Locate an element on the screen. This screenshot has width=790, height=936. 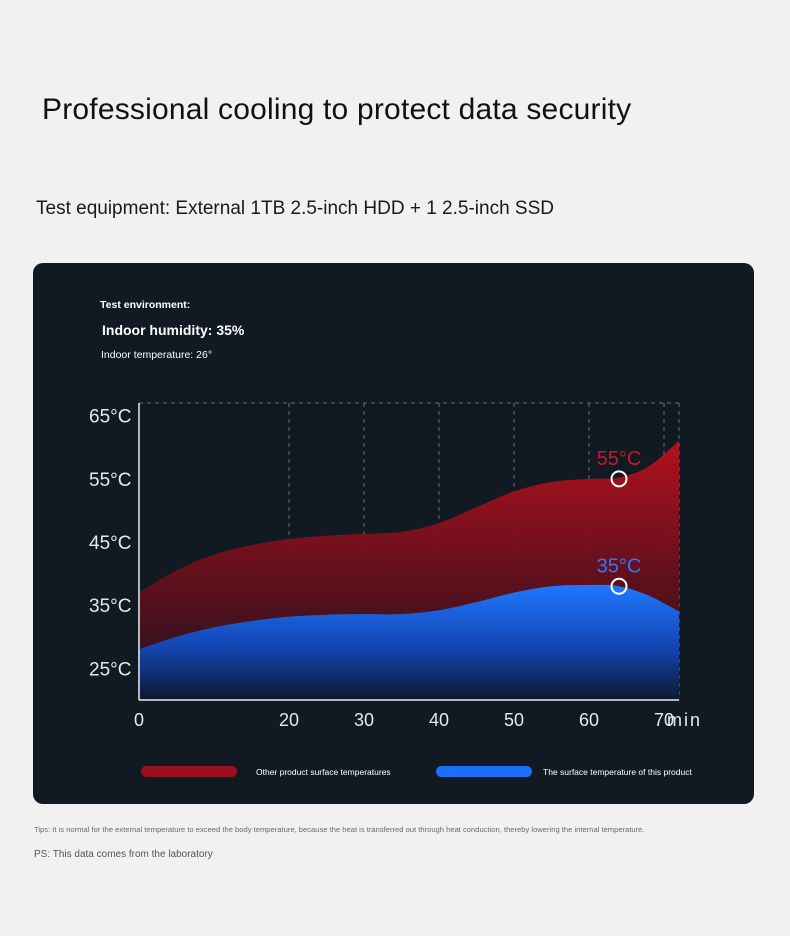
y-tick-label: 45°C is located at coordinates (110, 543).